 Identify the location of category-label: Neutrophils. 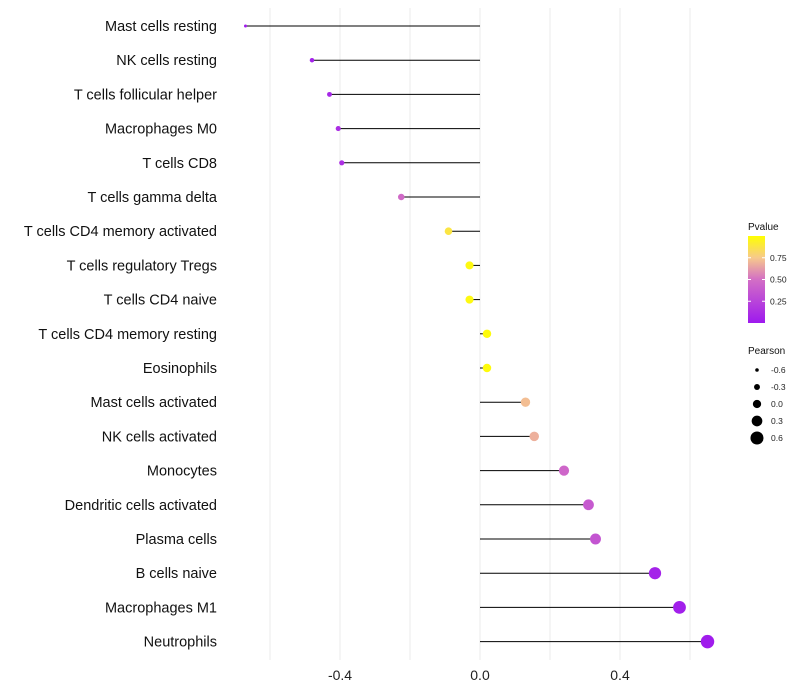
(180, 643).